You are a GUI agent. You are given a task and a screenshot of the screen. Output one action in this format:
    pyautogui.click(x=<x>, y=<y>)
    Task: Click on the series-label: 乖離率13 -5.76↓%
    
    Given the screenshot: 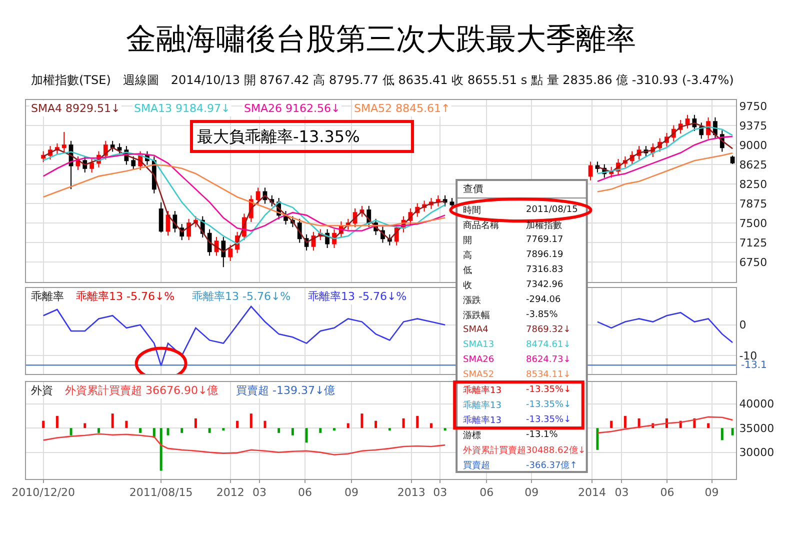 What is the action you would take?
    pyautogui.click(x=357, y=296)
    